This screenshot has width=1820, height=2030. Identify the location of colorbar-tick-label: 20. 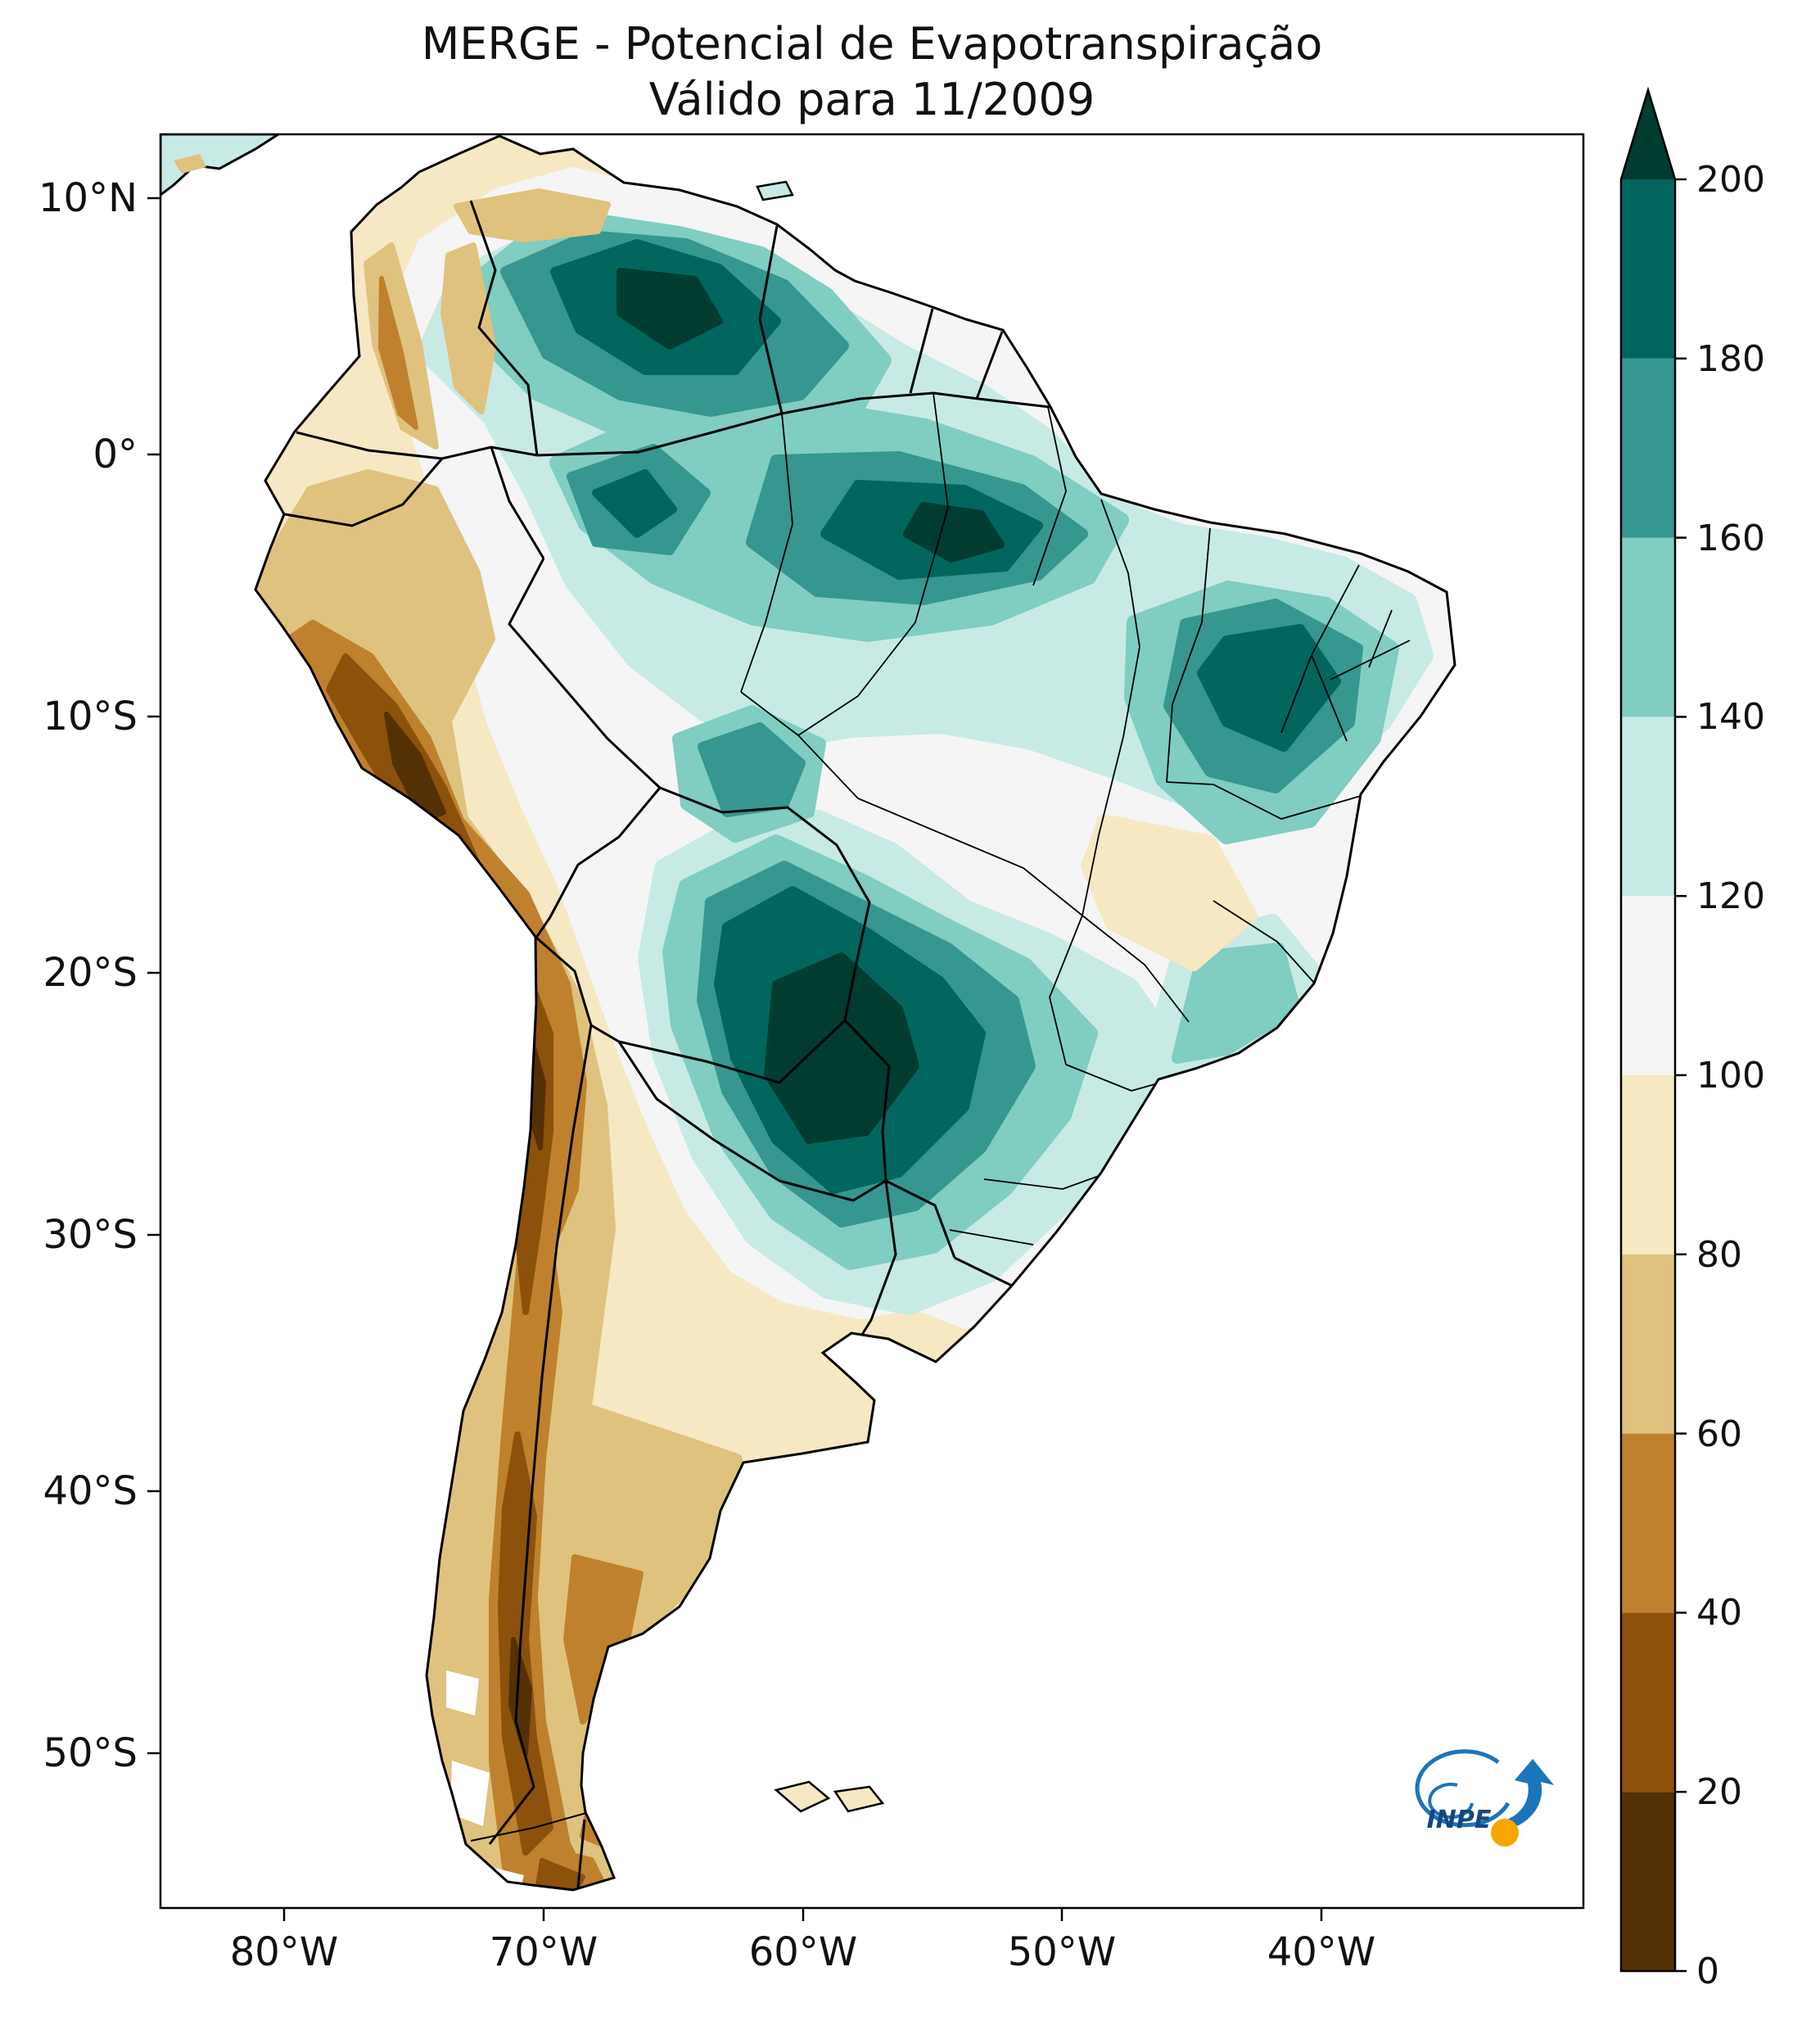
(1719, 1792).